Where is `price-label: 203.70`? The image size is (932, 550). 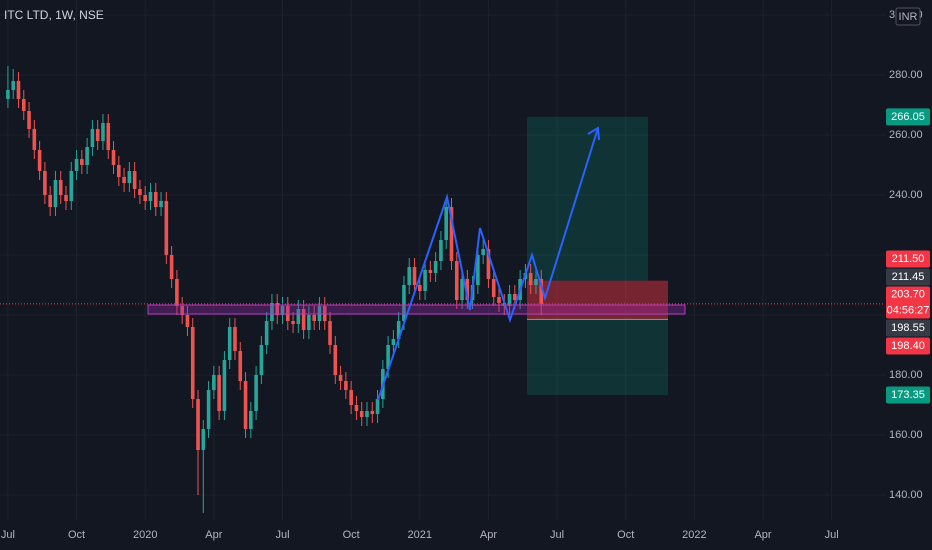 price-label: 203.70 is located at coordinates (908, 294).